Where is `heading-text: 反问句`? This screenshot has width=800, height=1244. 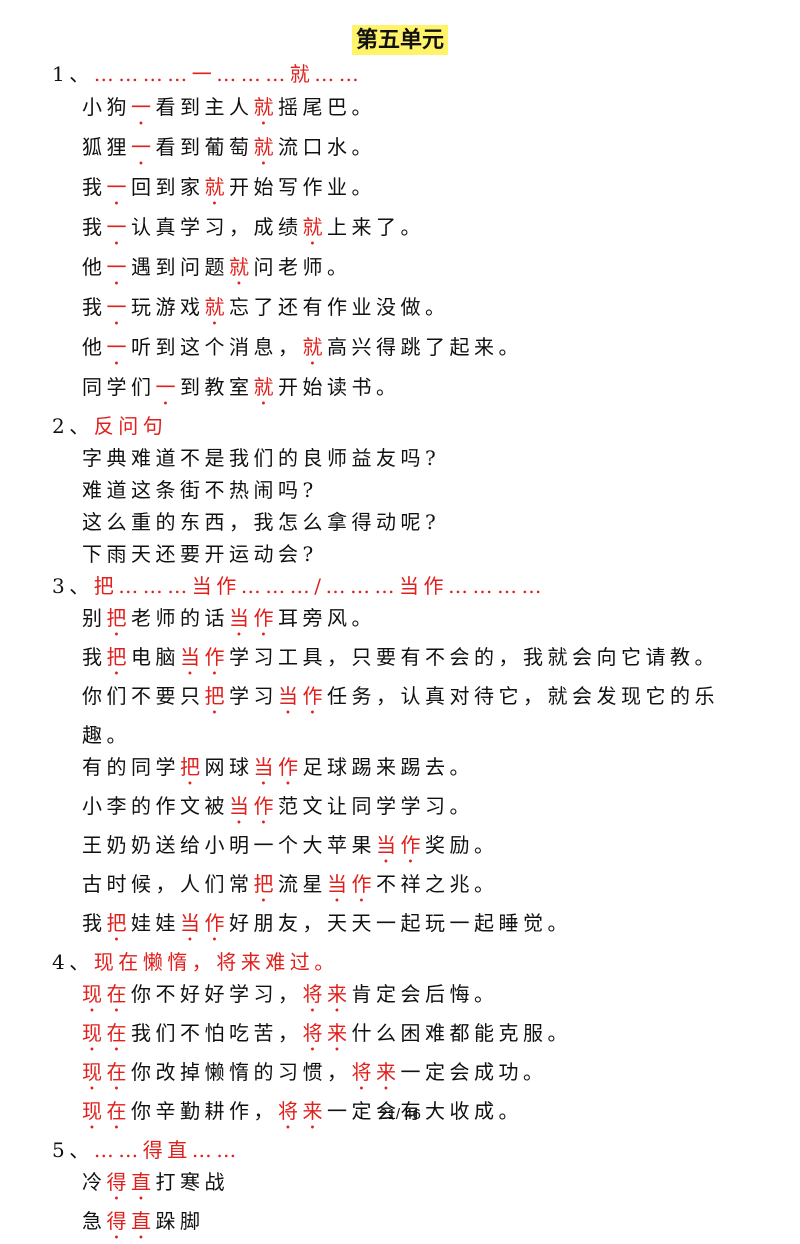
heading-text: 反问句 is located at coordinates (130, 426).